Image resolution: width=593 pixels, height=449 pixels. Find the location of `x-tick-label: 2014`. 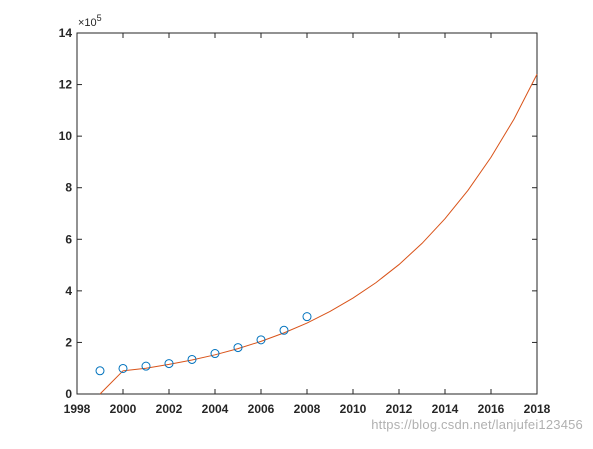

x-tick-label: 2014 is located at coordinates (445, 409).